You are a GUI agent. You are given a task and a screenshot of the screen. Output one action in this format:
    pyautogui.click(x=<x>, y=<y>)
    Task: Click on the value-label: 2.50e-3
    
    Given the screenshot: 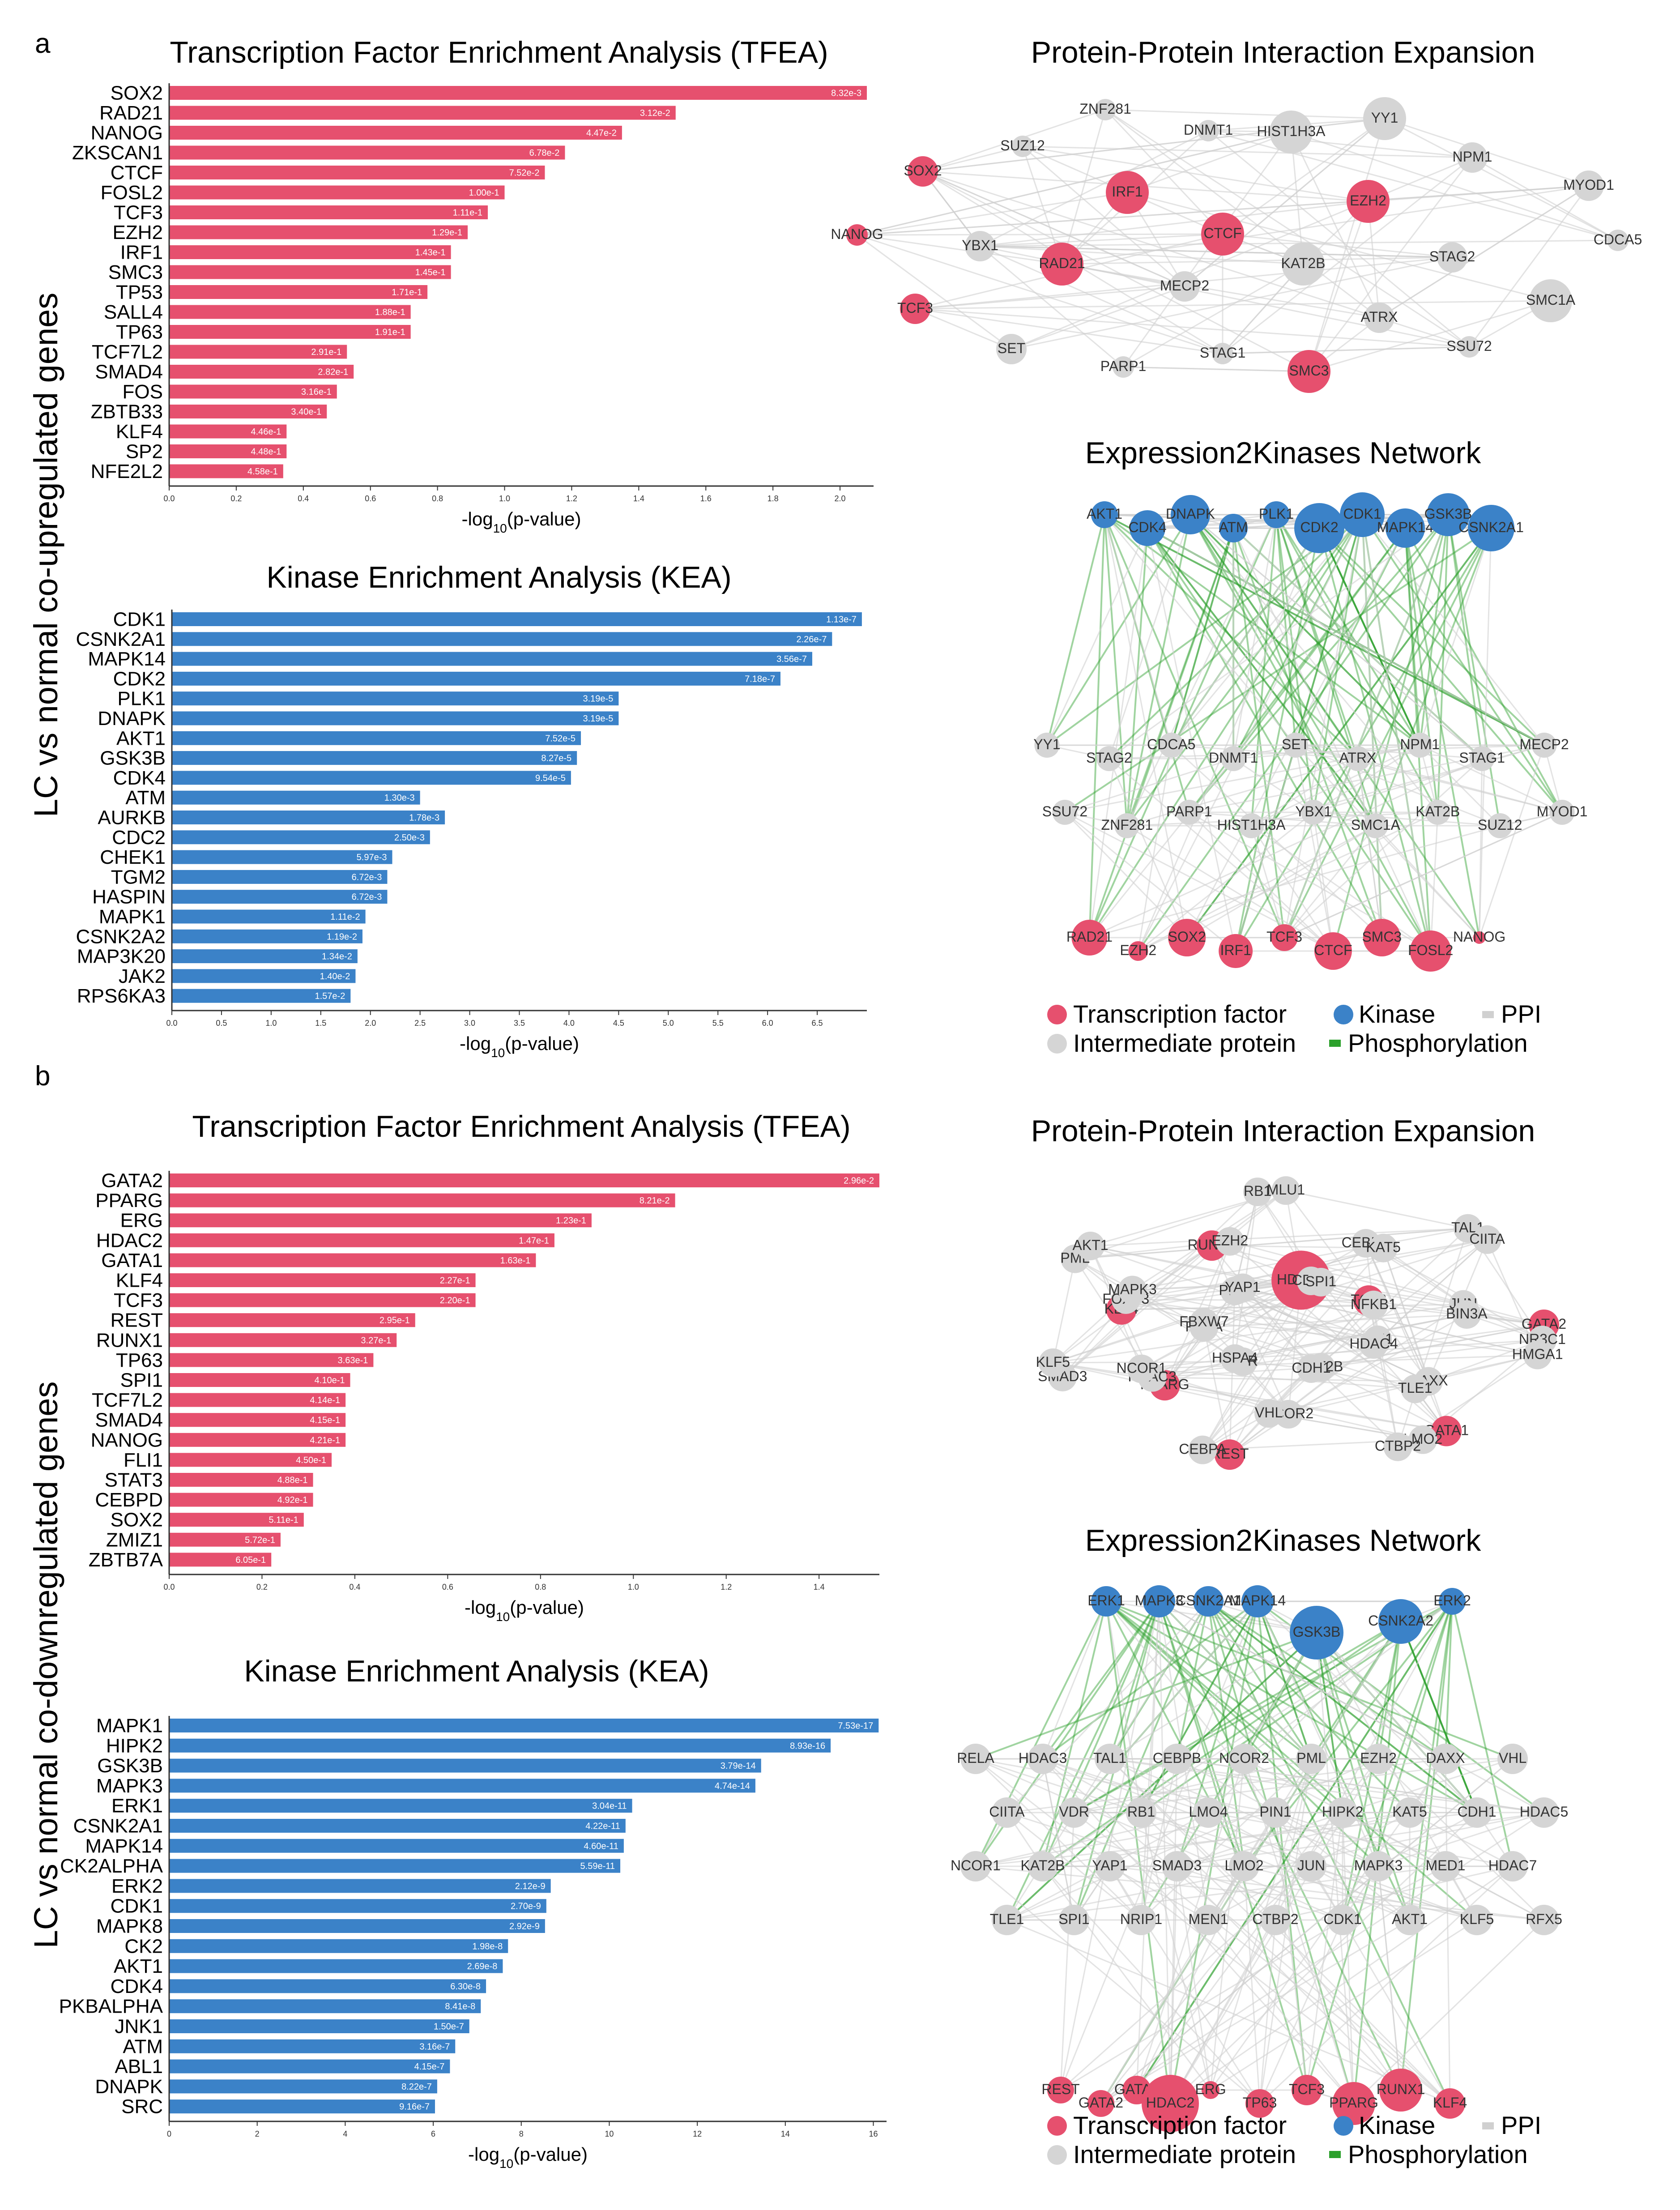 What is the action you would take?
    pyautogui.click(x=409, y=838)
    